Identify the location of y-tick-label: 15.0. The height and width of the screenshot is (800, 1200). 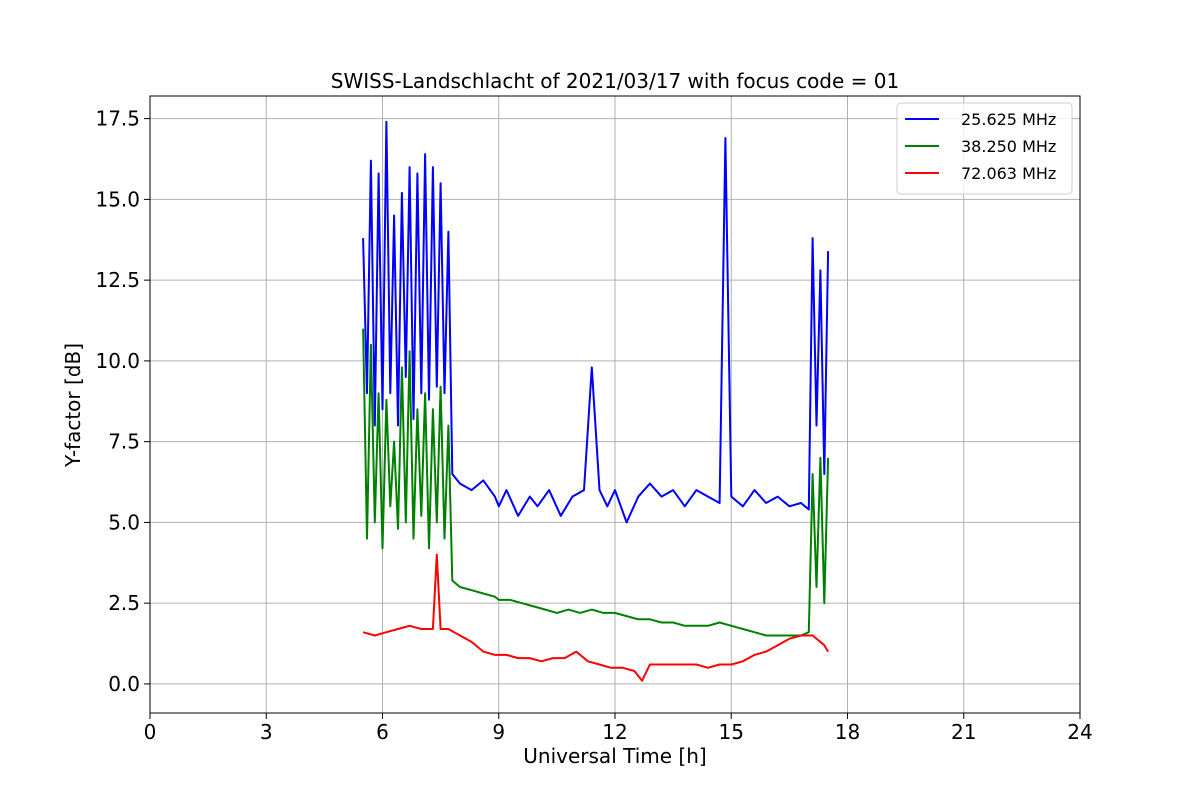
(117, 199).